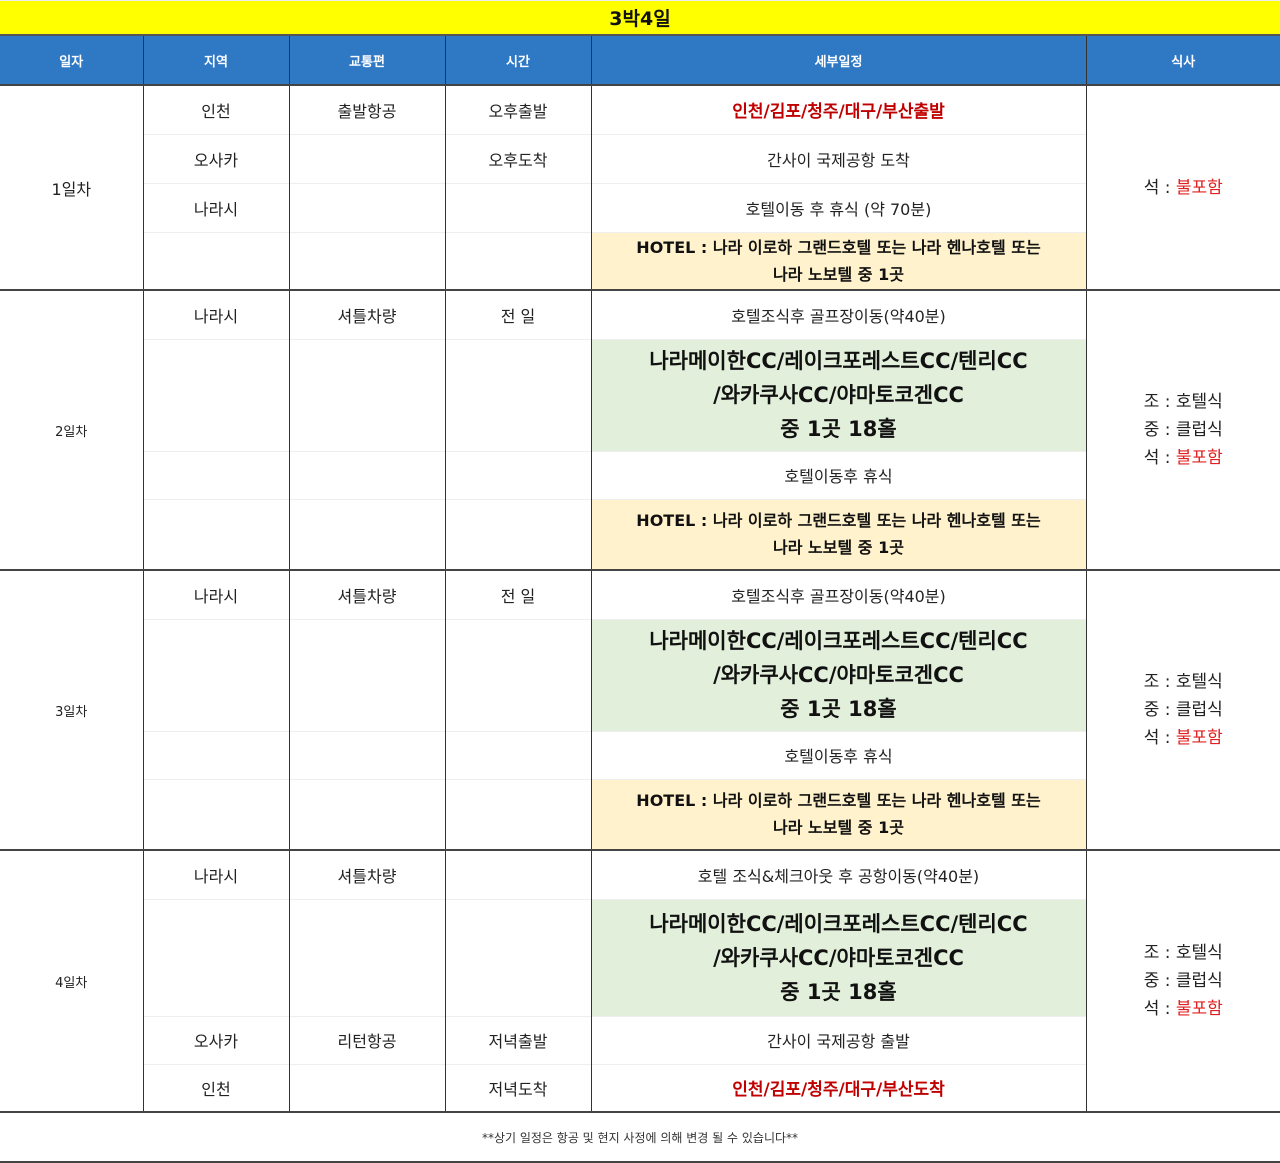 This screenshot has height=1163, width=1280. Describe the element at coordinates (71, 709) in the screenshot. I see `day-label: 3일차` at that location.